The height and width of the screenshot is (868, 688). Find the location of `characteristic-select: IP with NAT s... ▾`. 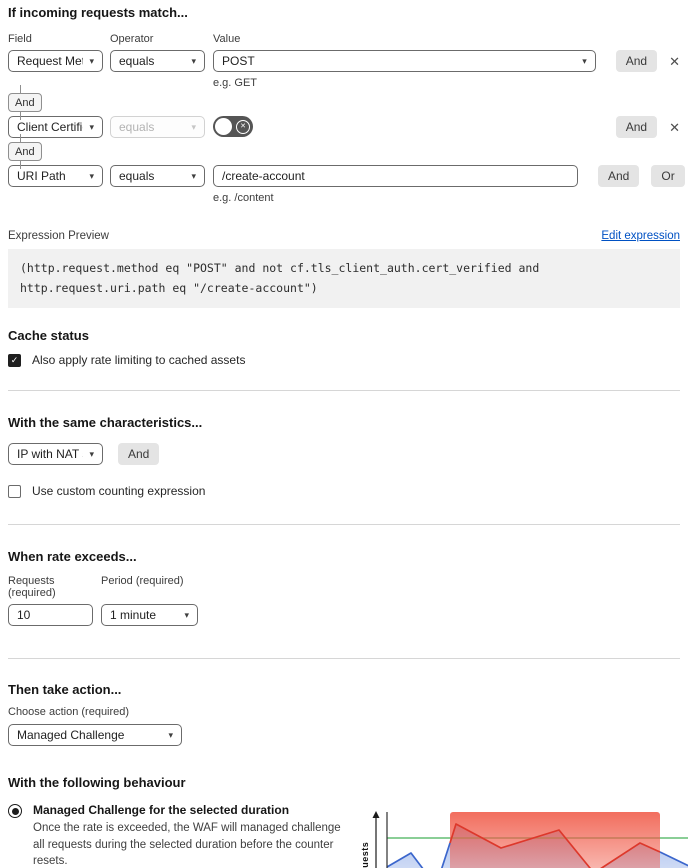

characteristic-select: IP with NAT s... ▾ is located at coordinates (55, 454).